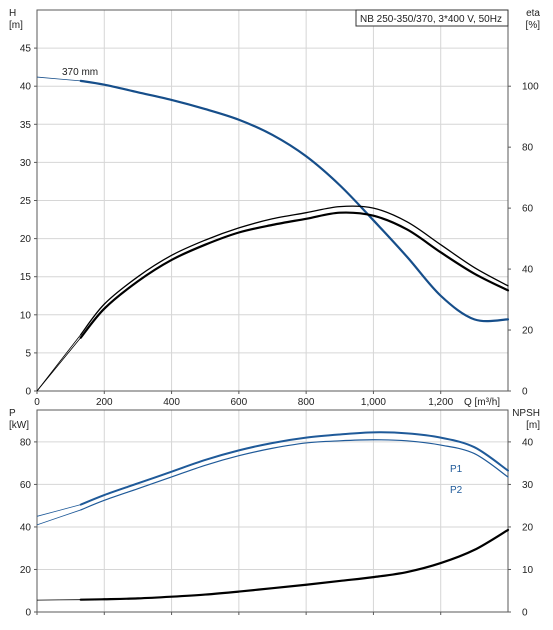 This screenshot has height=630, width=553. What do you see at coordinates (26, 315) in the screenshot?
I see `y-left-tick-label: 10` at bounding box center [26, 315].